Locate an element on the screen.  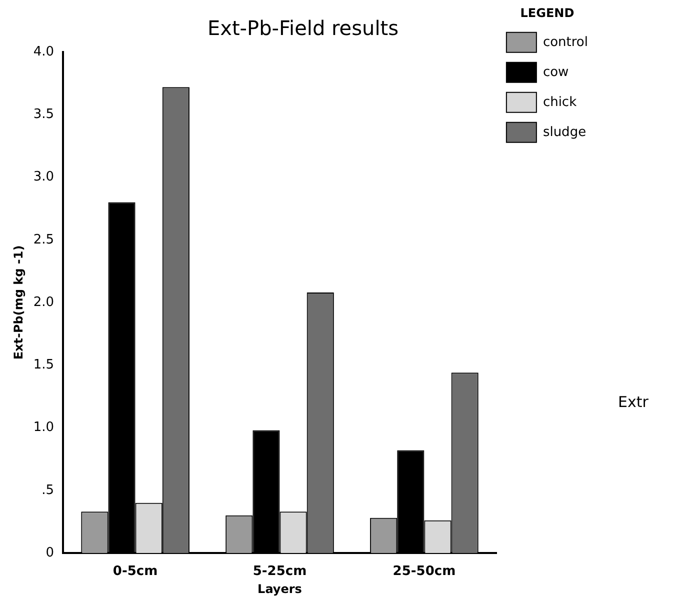
chart-title: Ext-Pb-Field results is located at coordinates (303, 28).